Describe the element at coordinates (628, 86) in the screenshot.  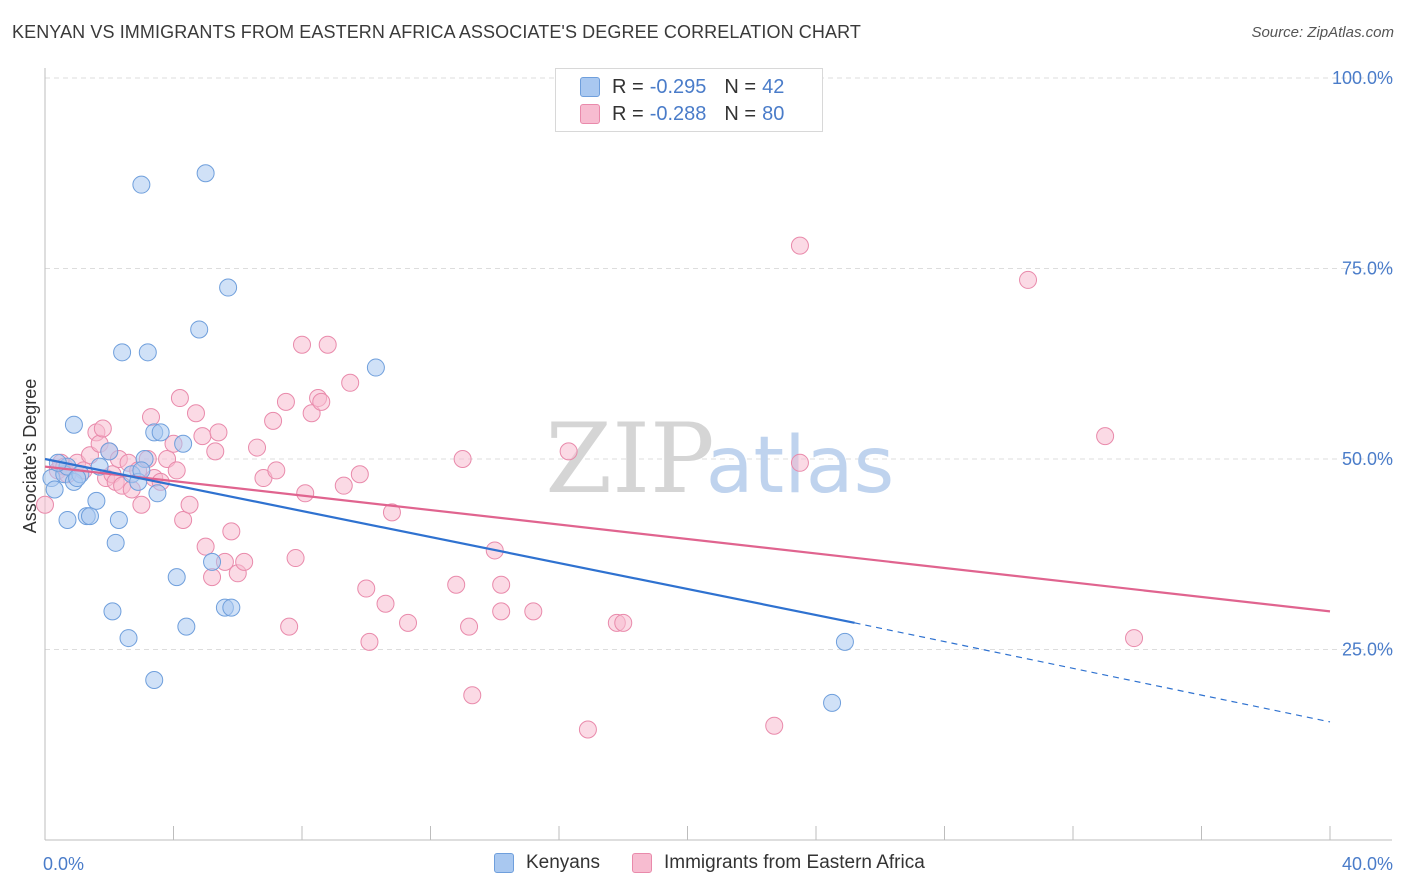
I see `kenyans-r-label: R =` at that location.